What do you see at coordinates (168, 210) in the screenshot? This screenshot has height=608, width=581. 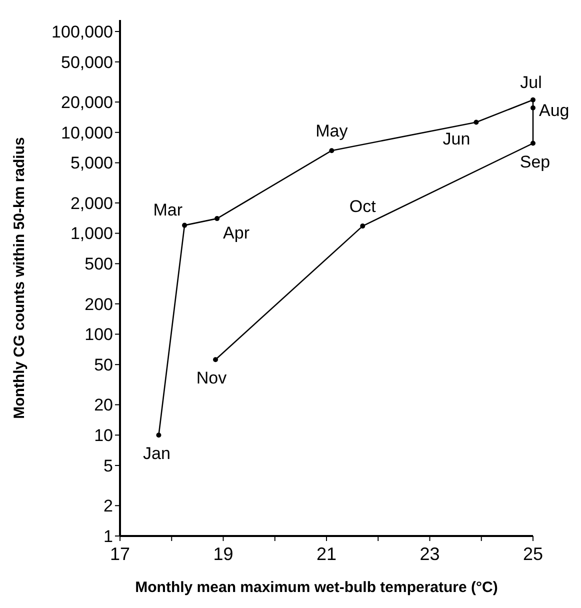 I see `annotation: Mar` at bounding box center [168, 210].